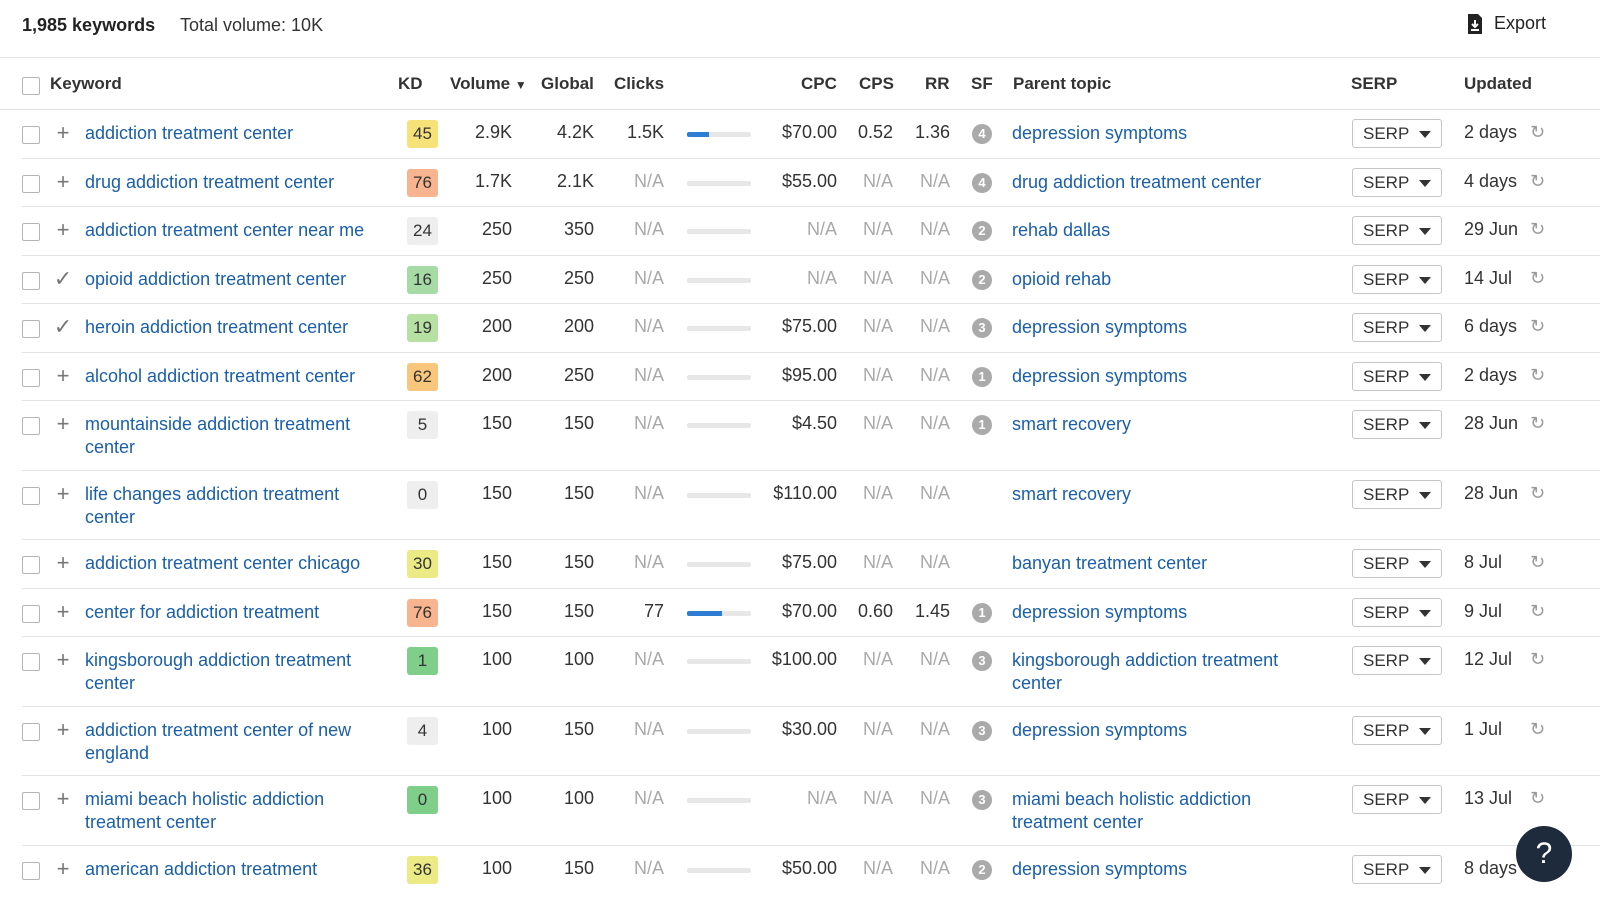 The width and height of the screenshot is (1600, 901). Describe the element at coordinates (982, 83) in the screenshot. I see `col-sf: SF` at that location.